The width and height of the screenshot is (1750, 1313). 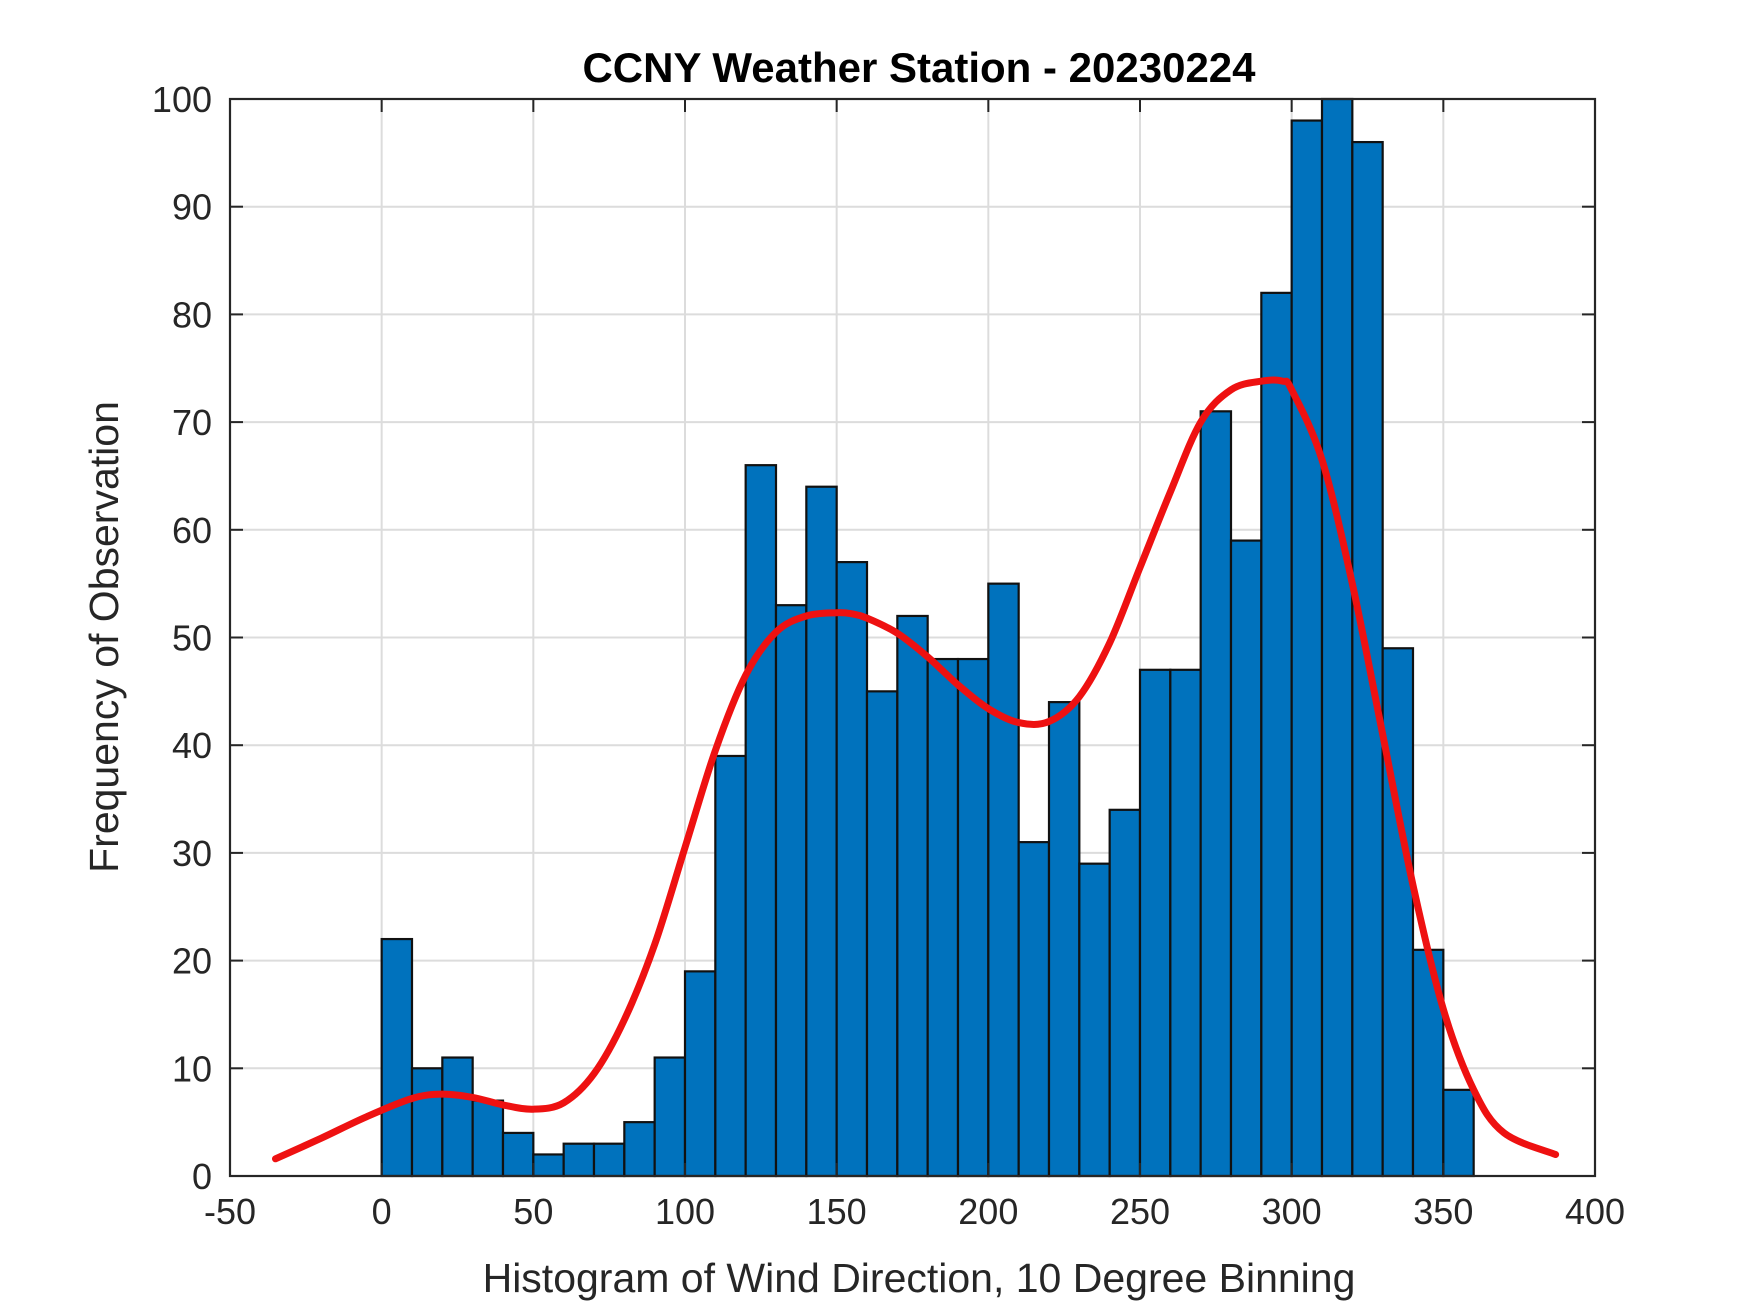 What do you see at coordinates (1292, 1211) in the screenshot?
I see `x-tick-label: 300` at bounding box center [1292, 1211].